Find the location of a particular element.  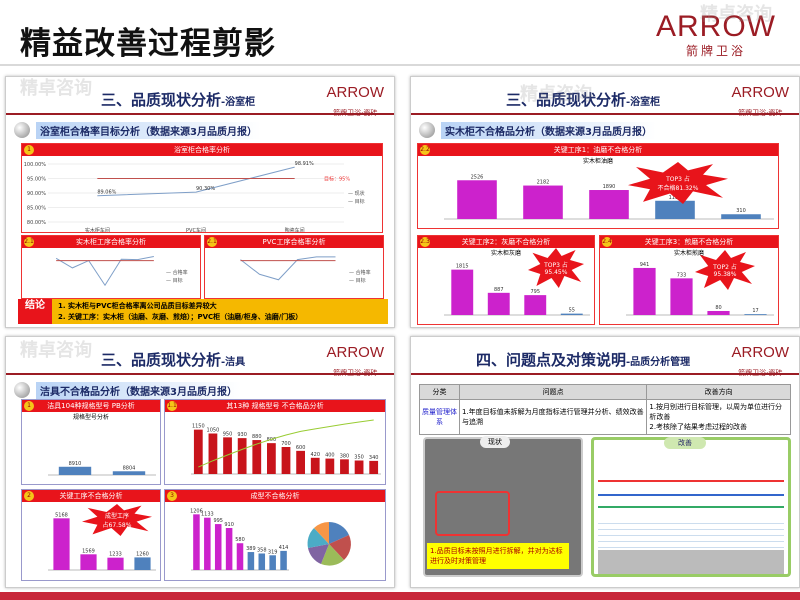

data-label: 17 is located at coordinates (755, 311).